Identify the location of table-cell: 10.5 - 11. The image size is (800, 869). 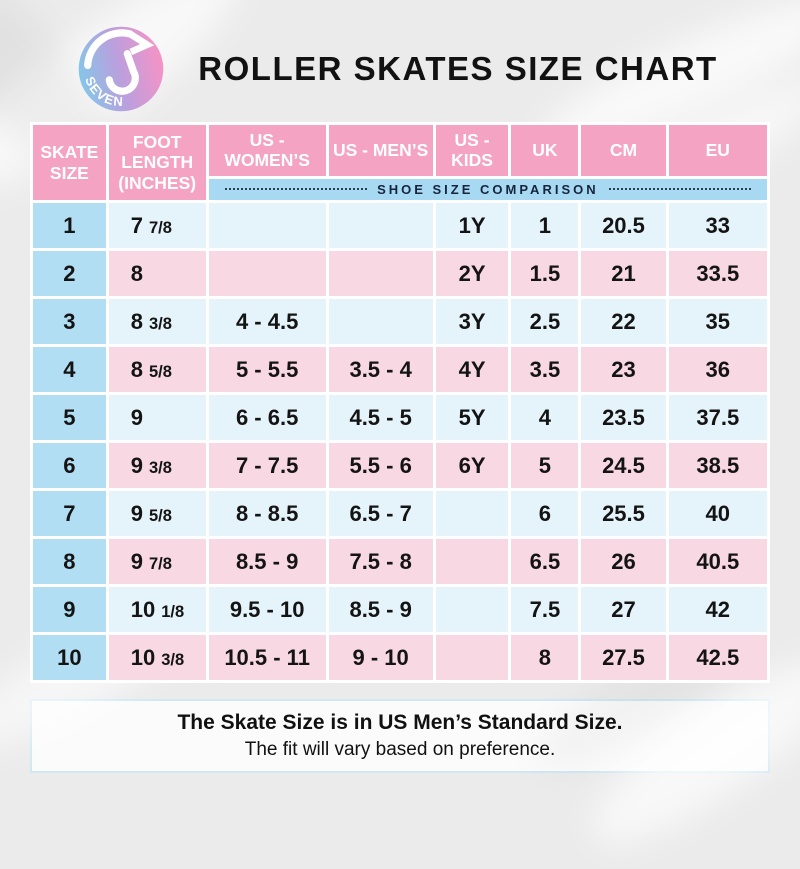
(267, 657).